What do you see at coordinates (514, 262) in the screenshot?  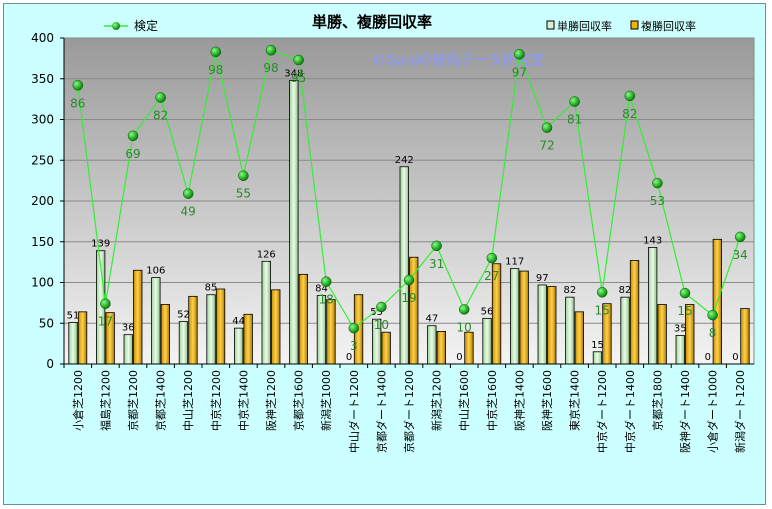 I see `bar-label-tansho: 117` at bounding box center [514, 262].